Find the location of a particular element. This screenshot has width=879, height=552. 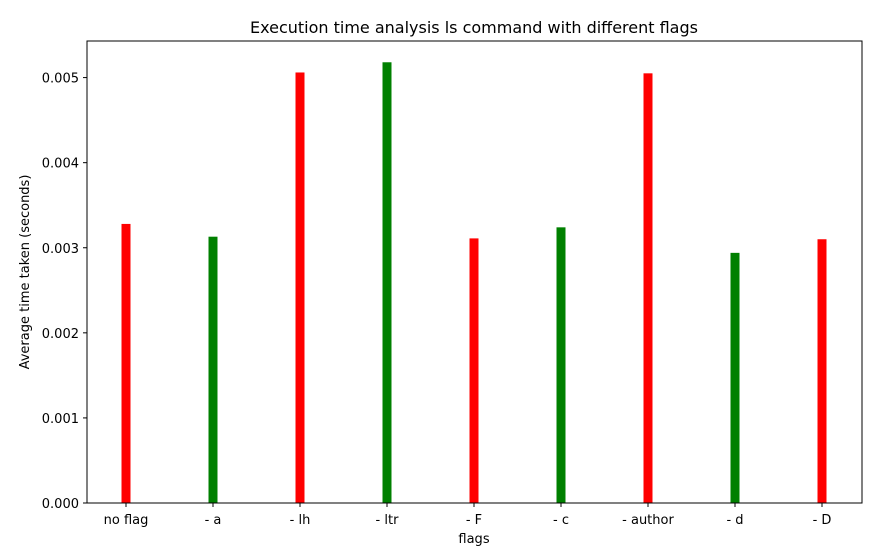

x-tick-label: - F is located at coordinates (474, 520).